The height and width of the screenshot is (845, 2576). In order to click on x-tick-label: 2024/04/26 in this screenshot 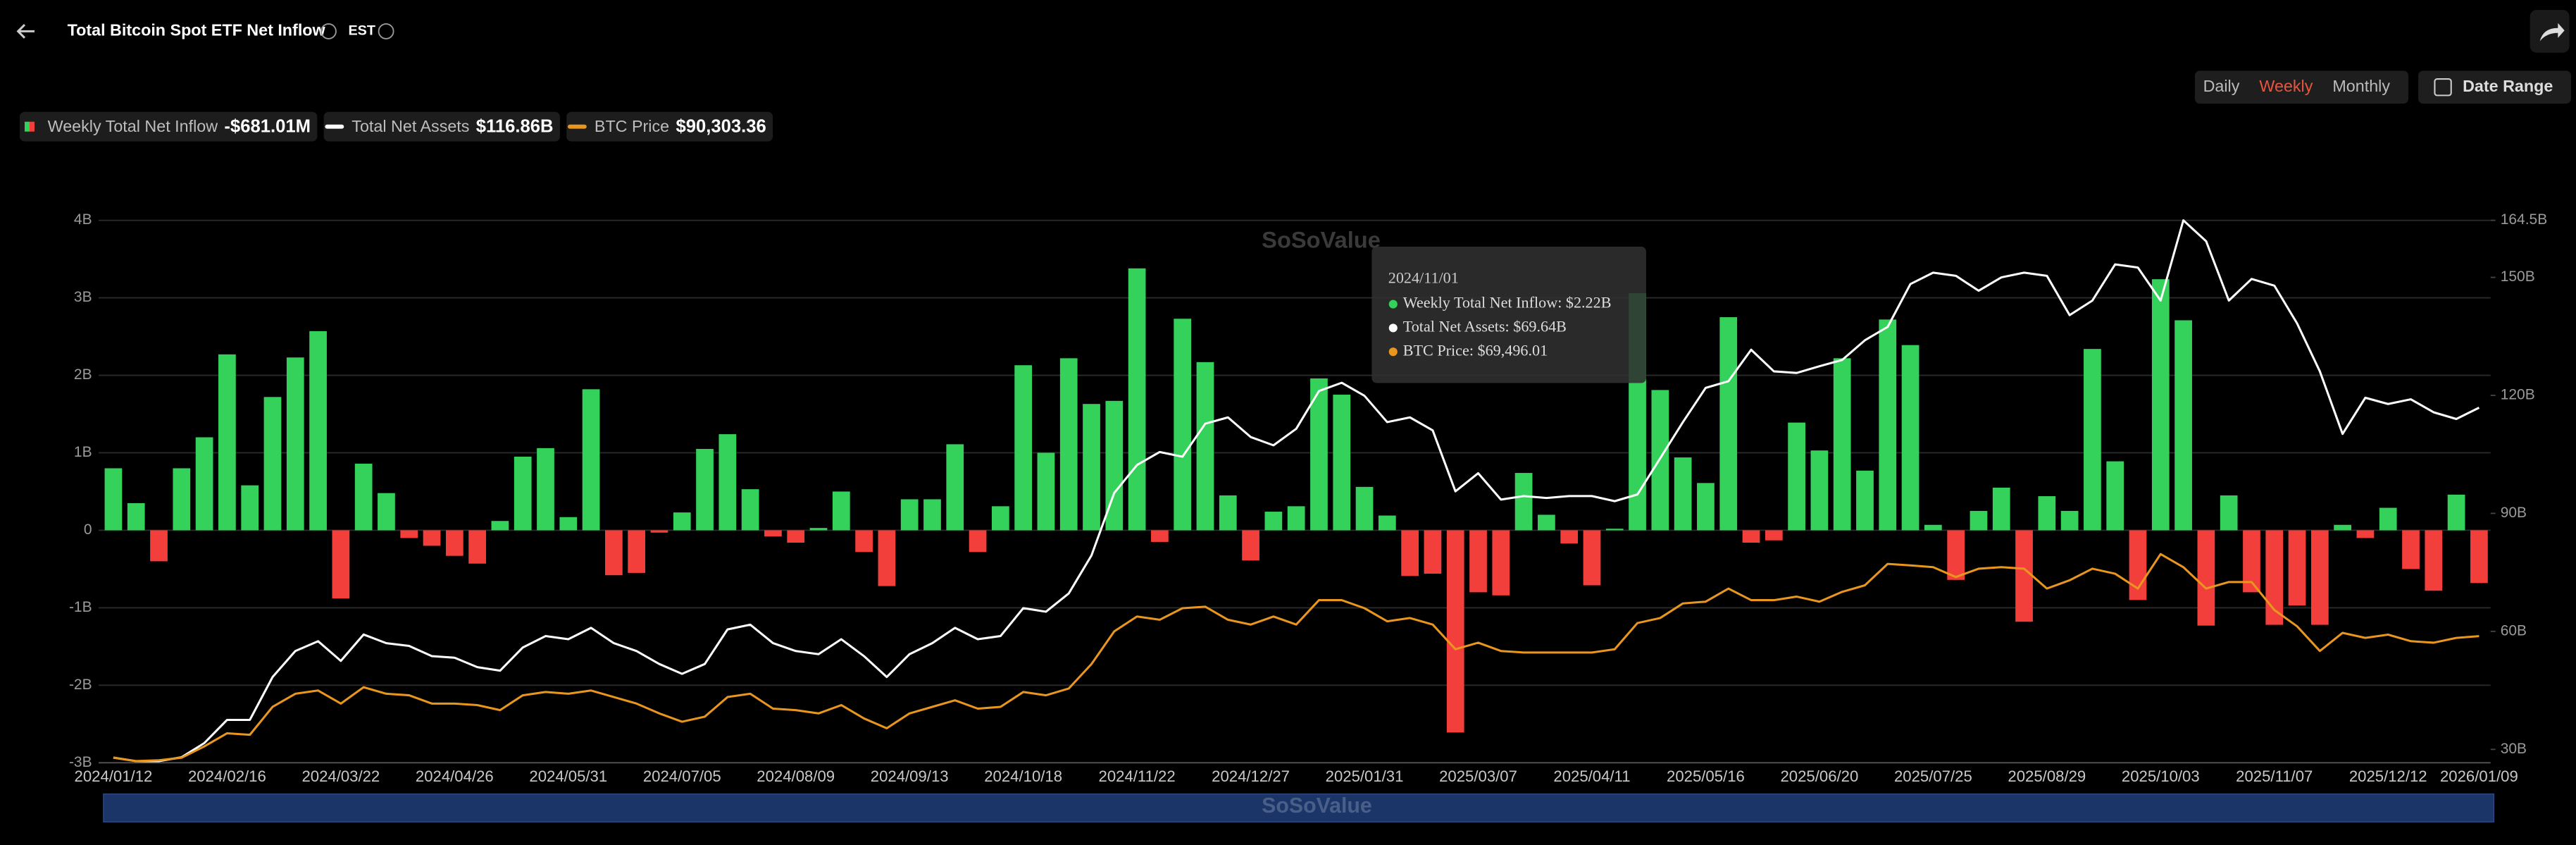, I will do `click(455, 776)`.